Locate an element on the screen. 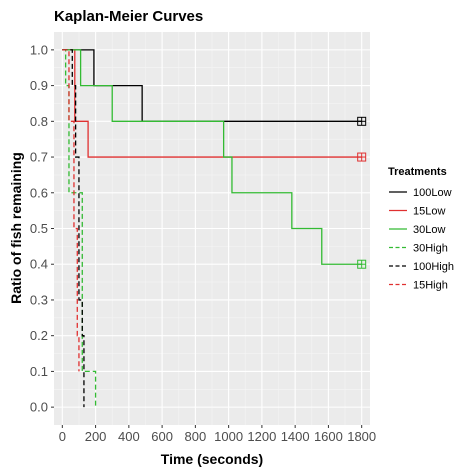 Image resolution: width=474 pixels, height=474 pixels. legend-item-30high: 30High is located at coordinates (418, 249).